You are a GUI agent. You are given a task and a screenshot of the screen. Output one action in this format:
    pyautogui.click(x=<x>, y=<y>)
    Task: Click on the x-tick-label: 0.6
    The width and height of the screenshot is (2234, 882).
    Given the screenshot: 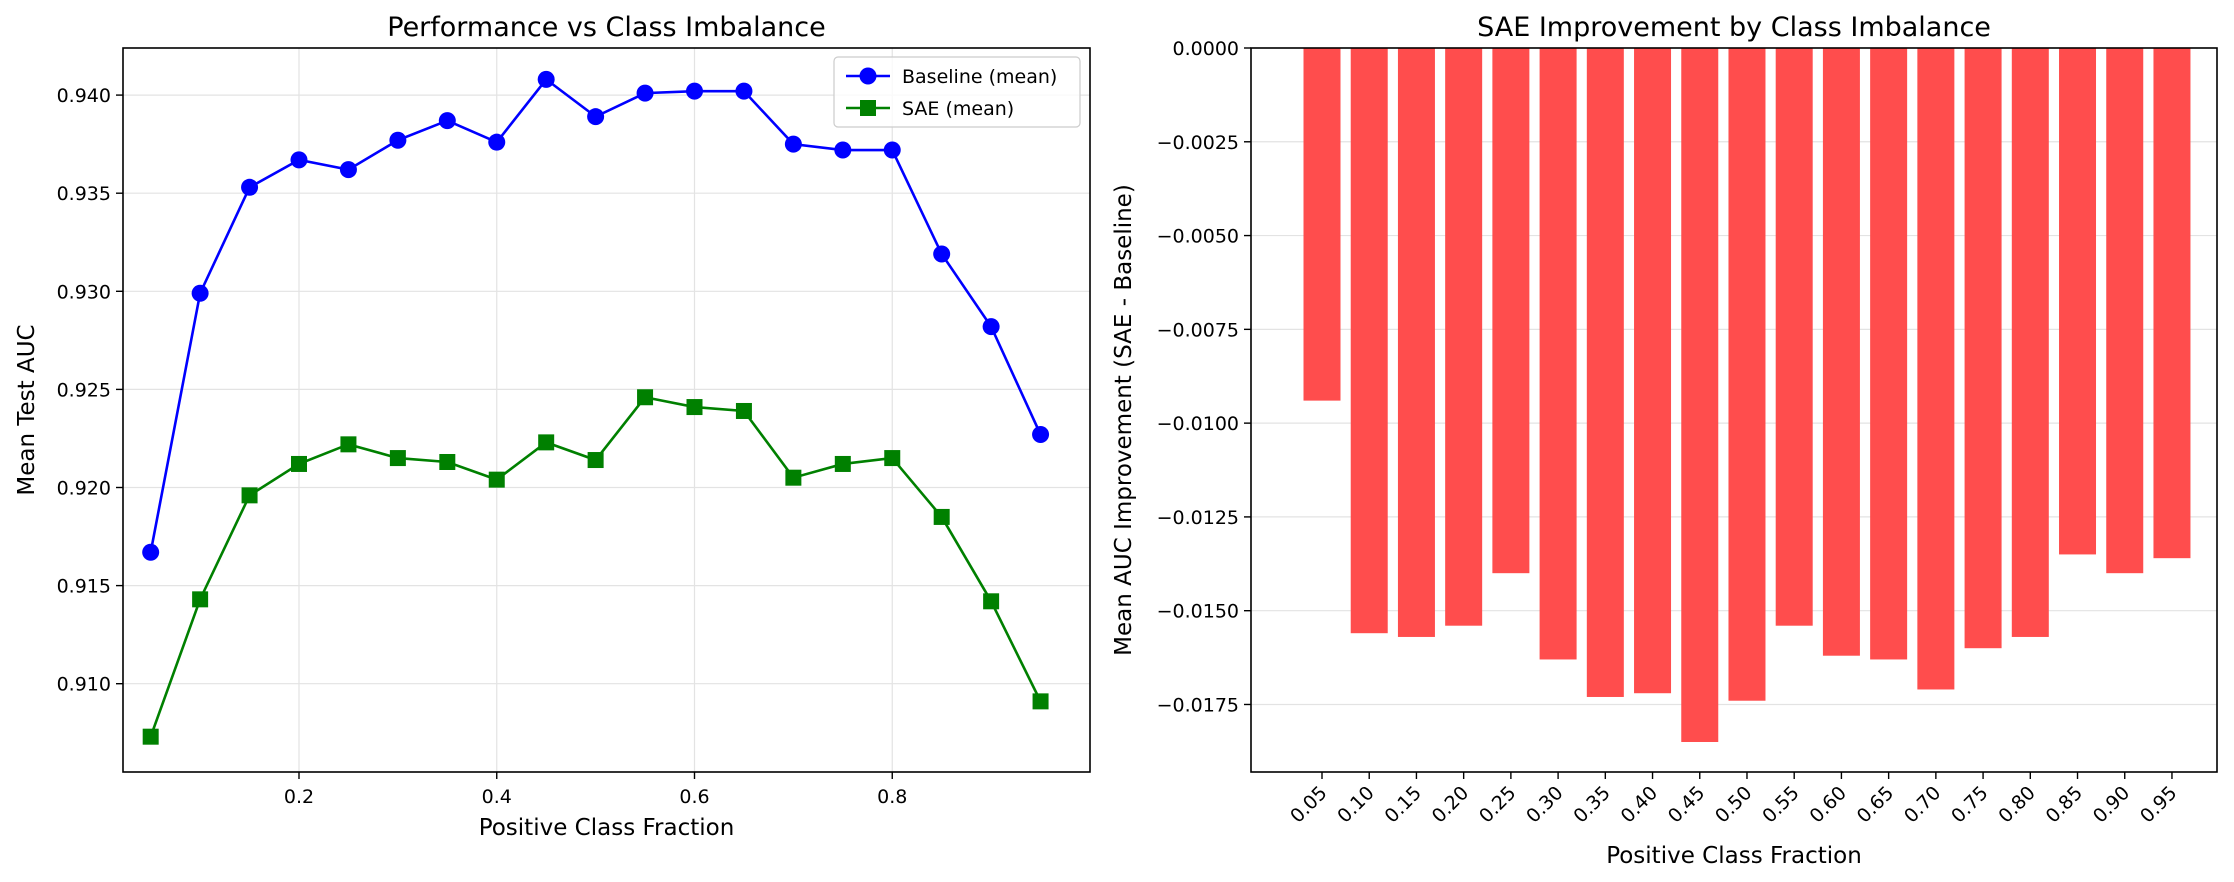 What is the action you would take?
    pyautogui.click(x=694, y=797)
    